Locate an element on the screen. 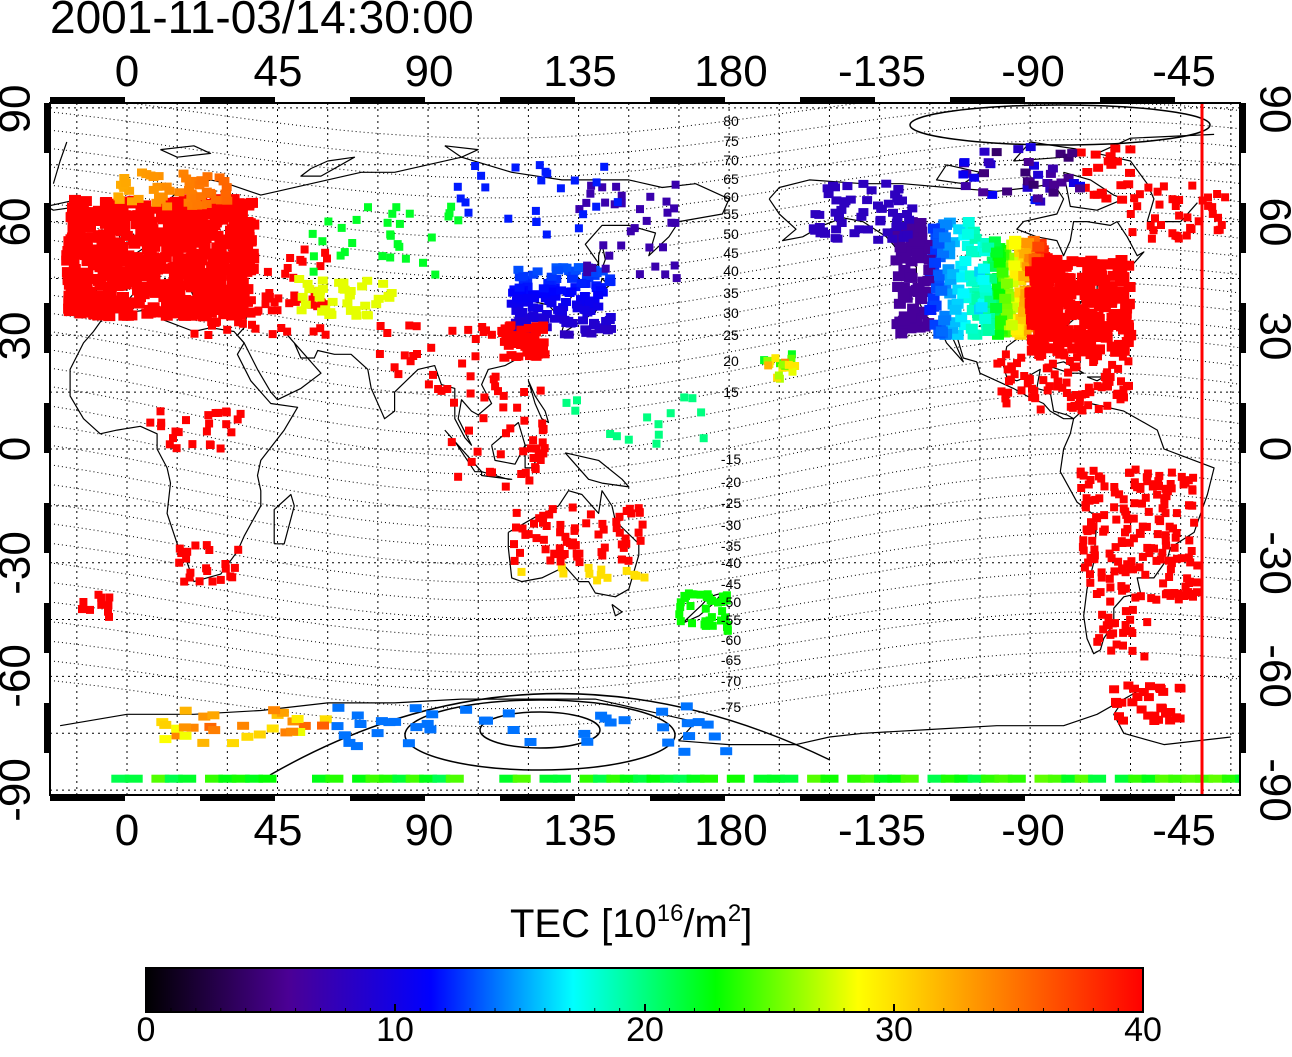 Image resolution: width=1292 pixels, height=1057 pixels. lat-tick-label-left: 90 is located at coordinates (20, 109).